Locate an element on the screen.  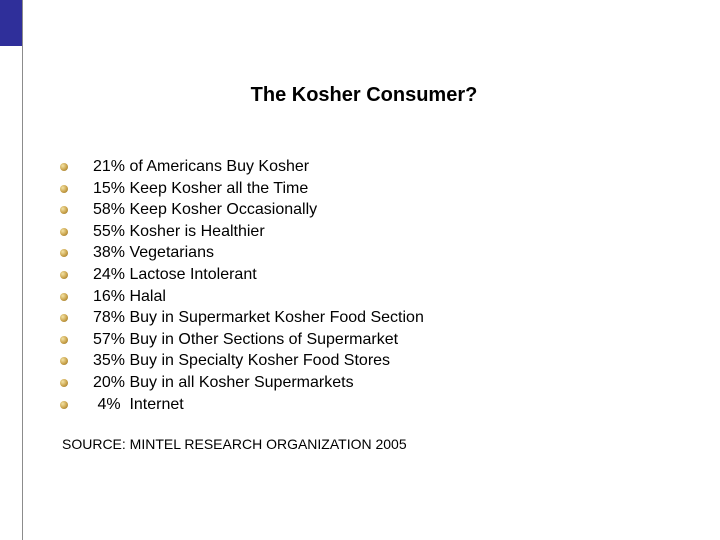
bullet-text: 35% Buy in Specialty Kosher Food Stores is located at coordinates (242, 361).